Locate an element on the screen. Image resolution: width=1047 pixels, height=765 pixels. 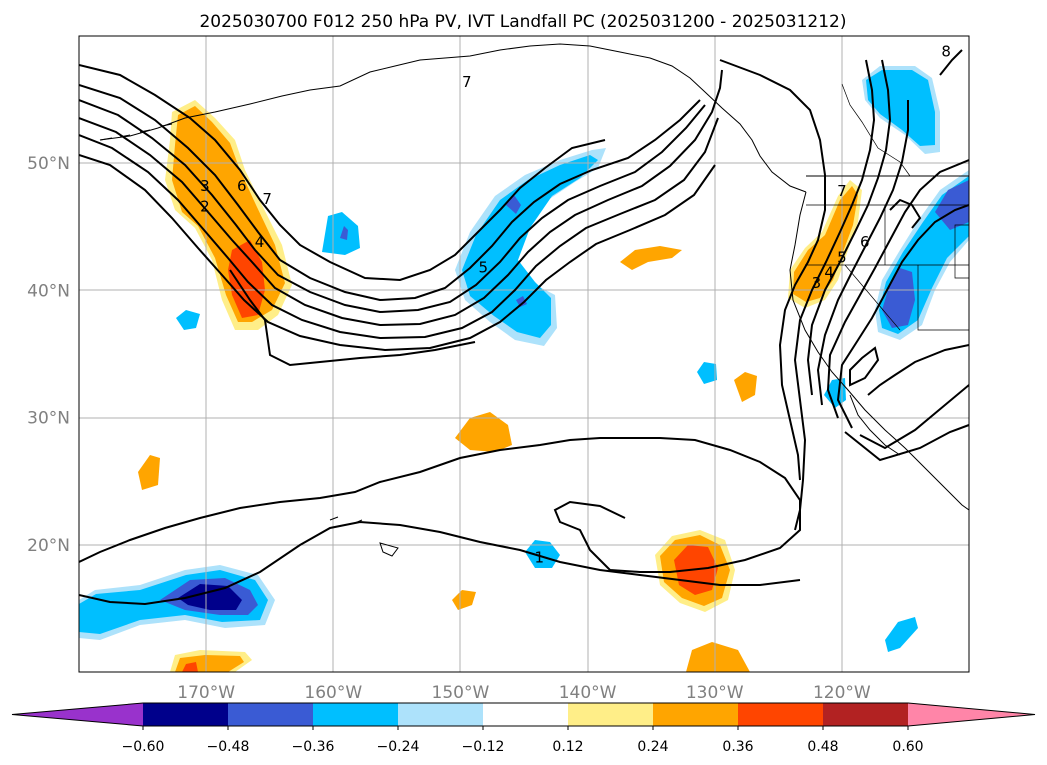
contour-label: 8 is located at coordinates (946, 51).